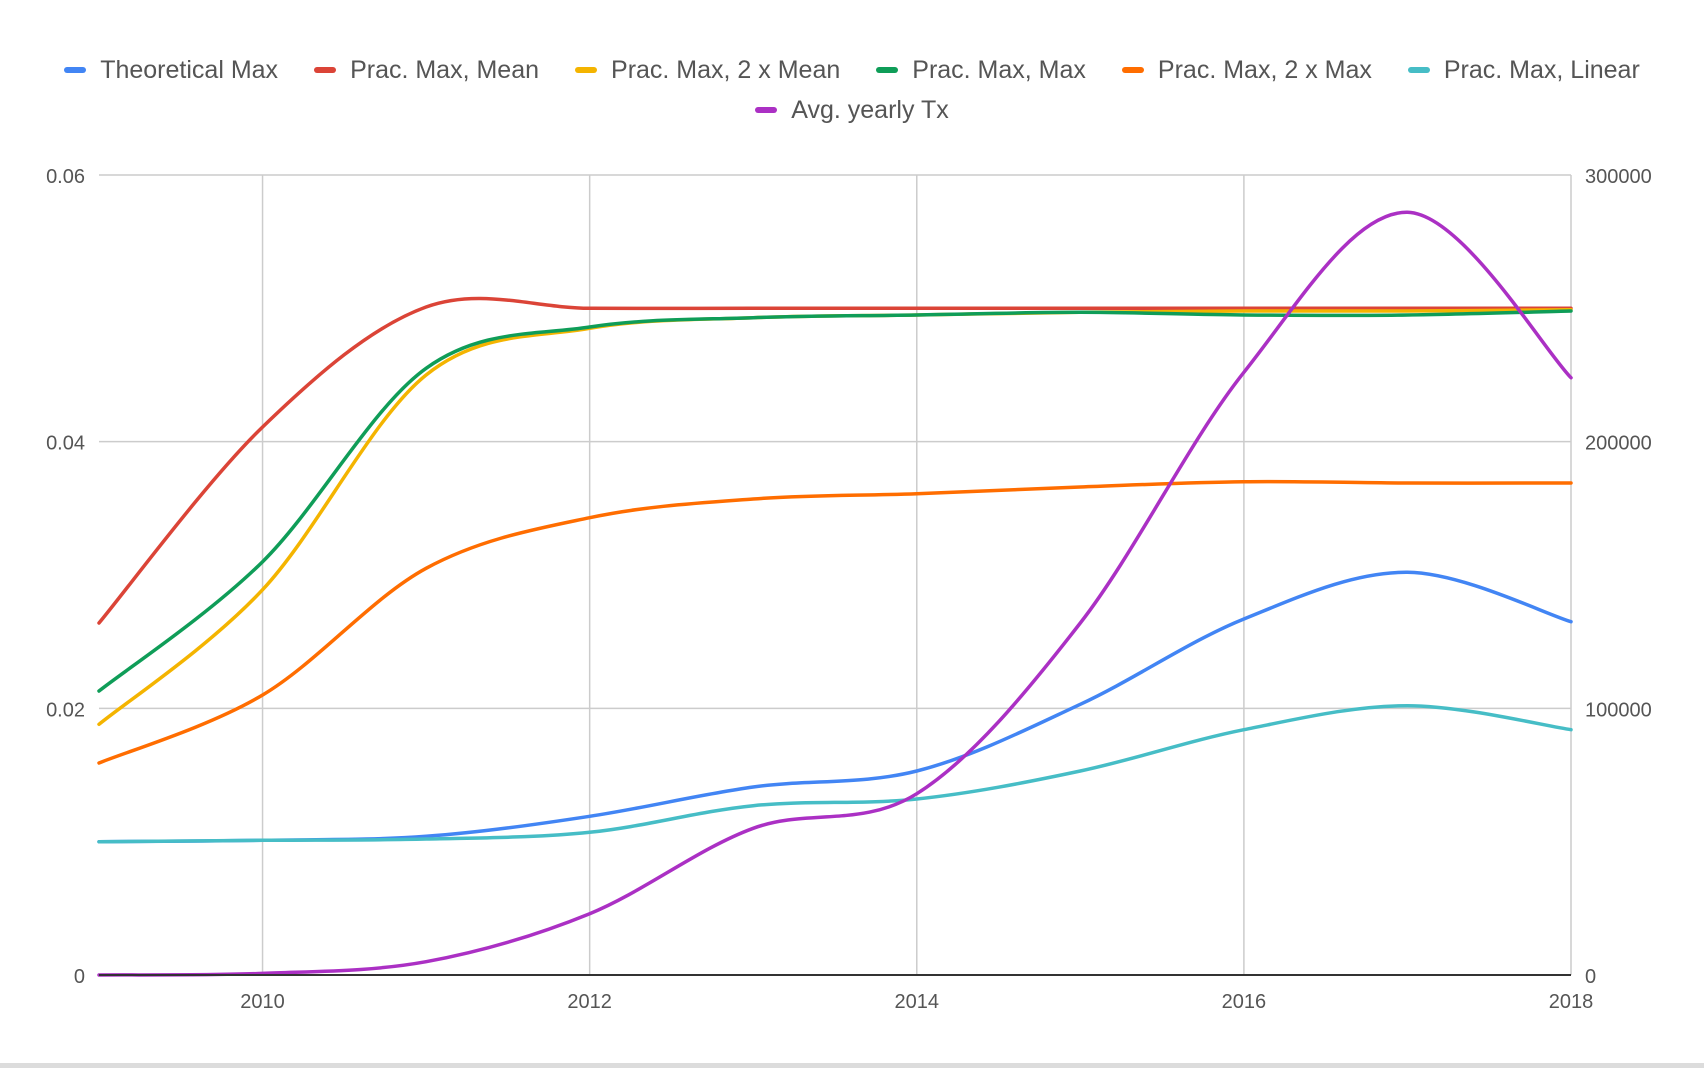 This screenshot has width=1704, height=1068. Describe the element at coordinates (999, 69) in the screenshot. I see `legend-label: Prac. Max, Max` at that location.